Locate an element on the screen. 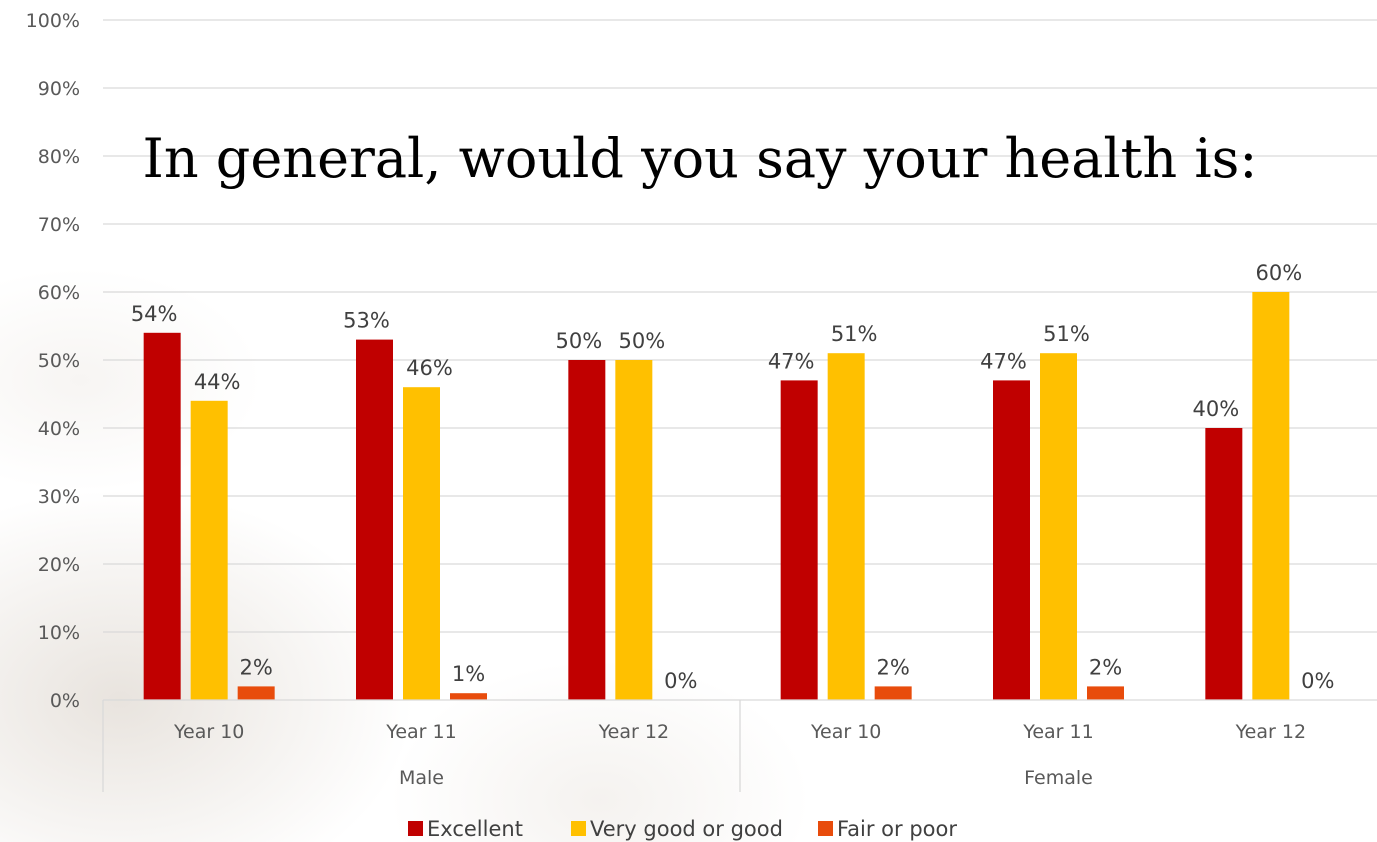  data-label: 40% is located at coordinates (1215, 409).